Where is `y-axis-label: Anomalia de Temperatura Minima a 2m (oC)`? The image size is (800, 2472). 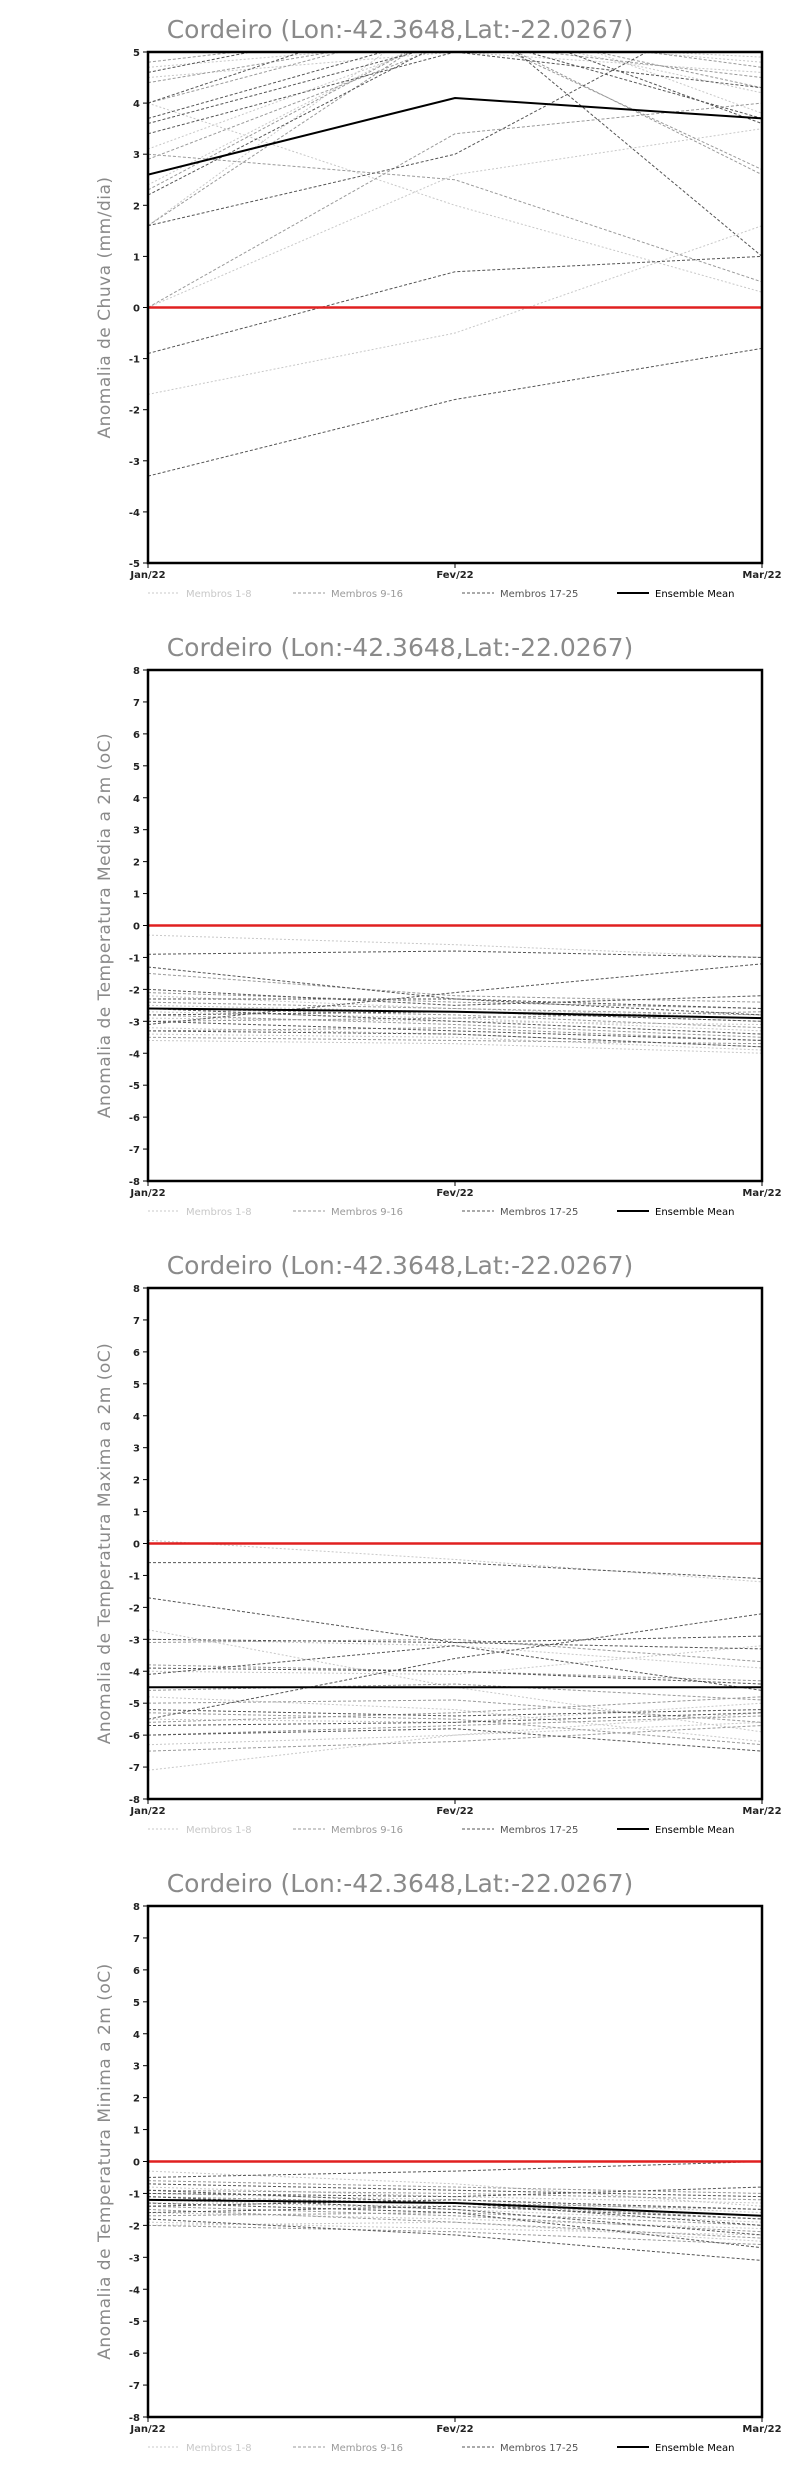 y-axis-label: Anomalia de Temperatura Minima a 2m (oC) is located at coordinates (105, 2161).